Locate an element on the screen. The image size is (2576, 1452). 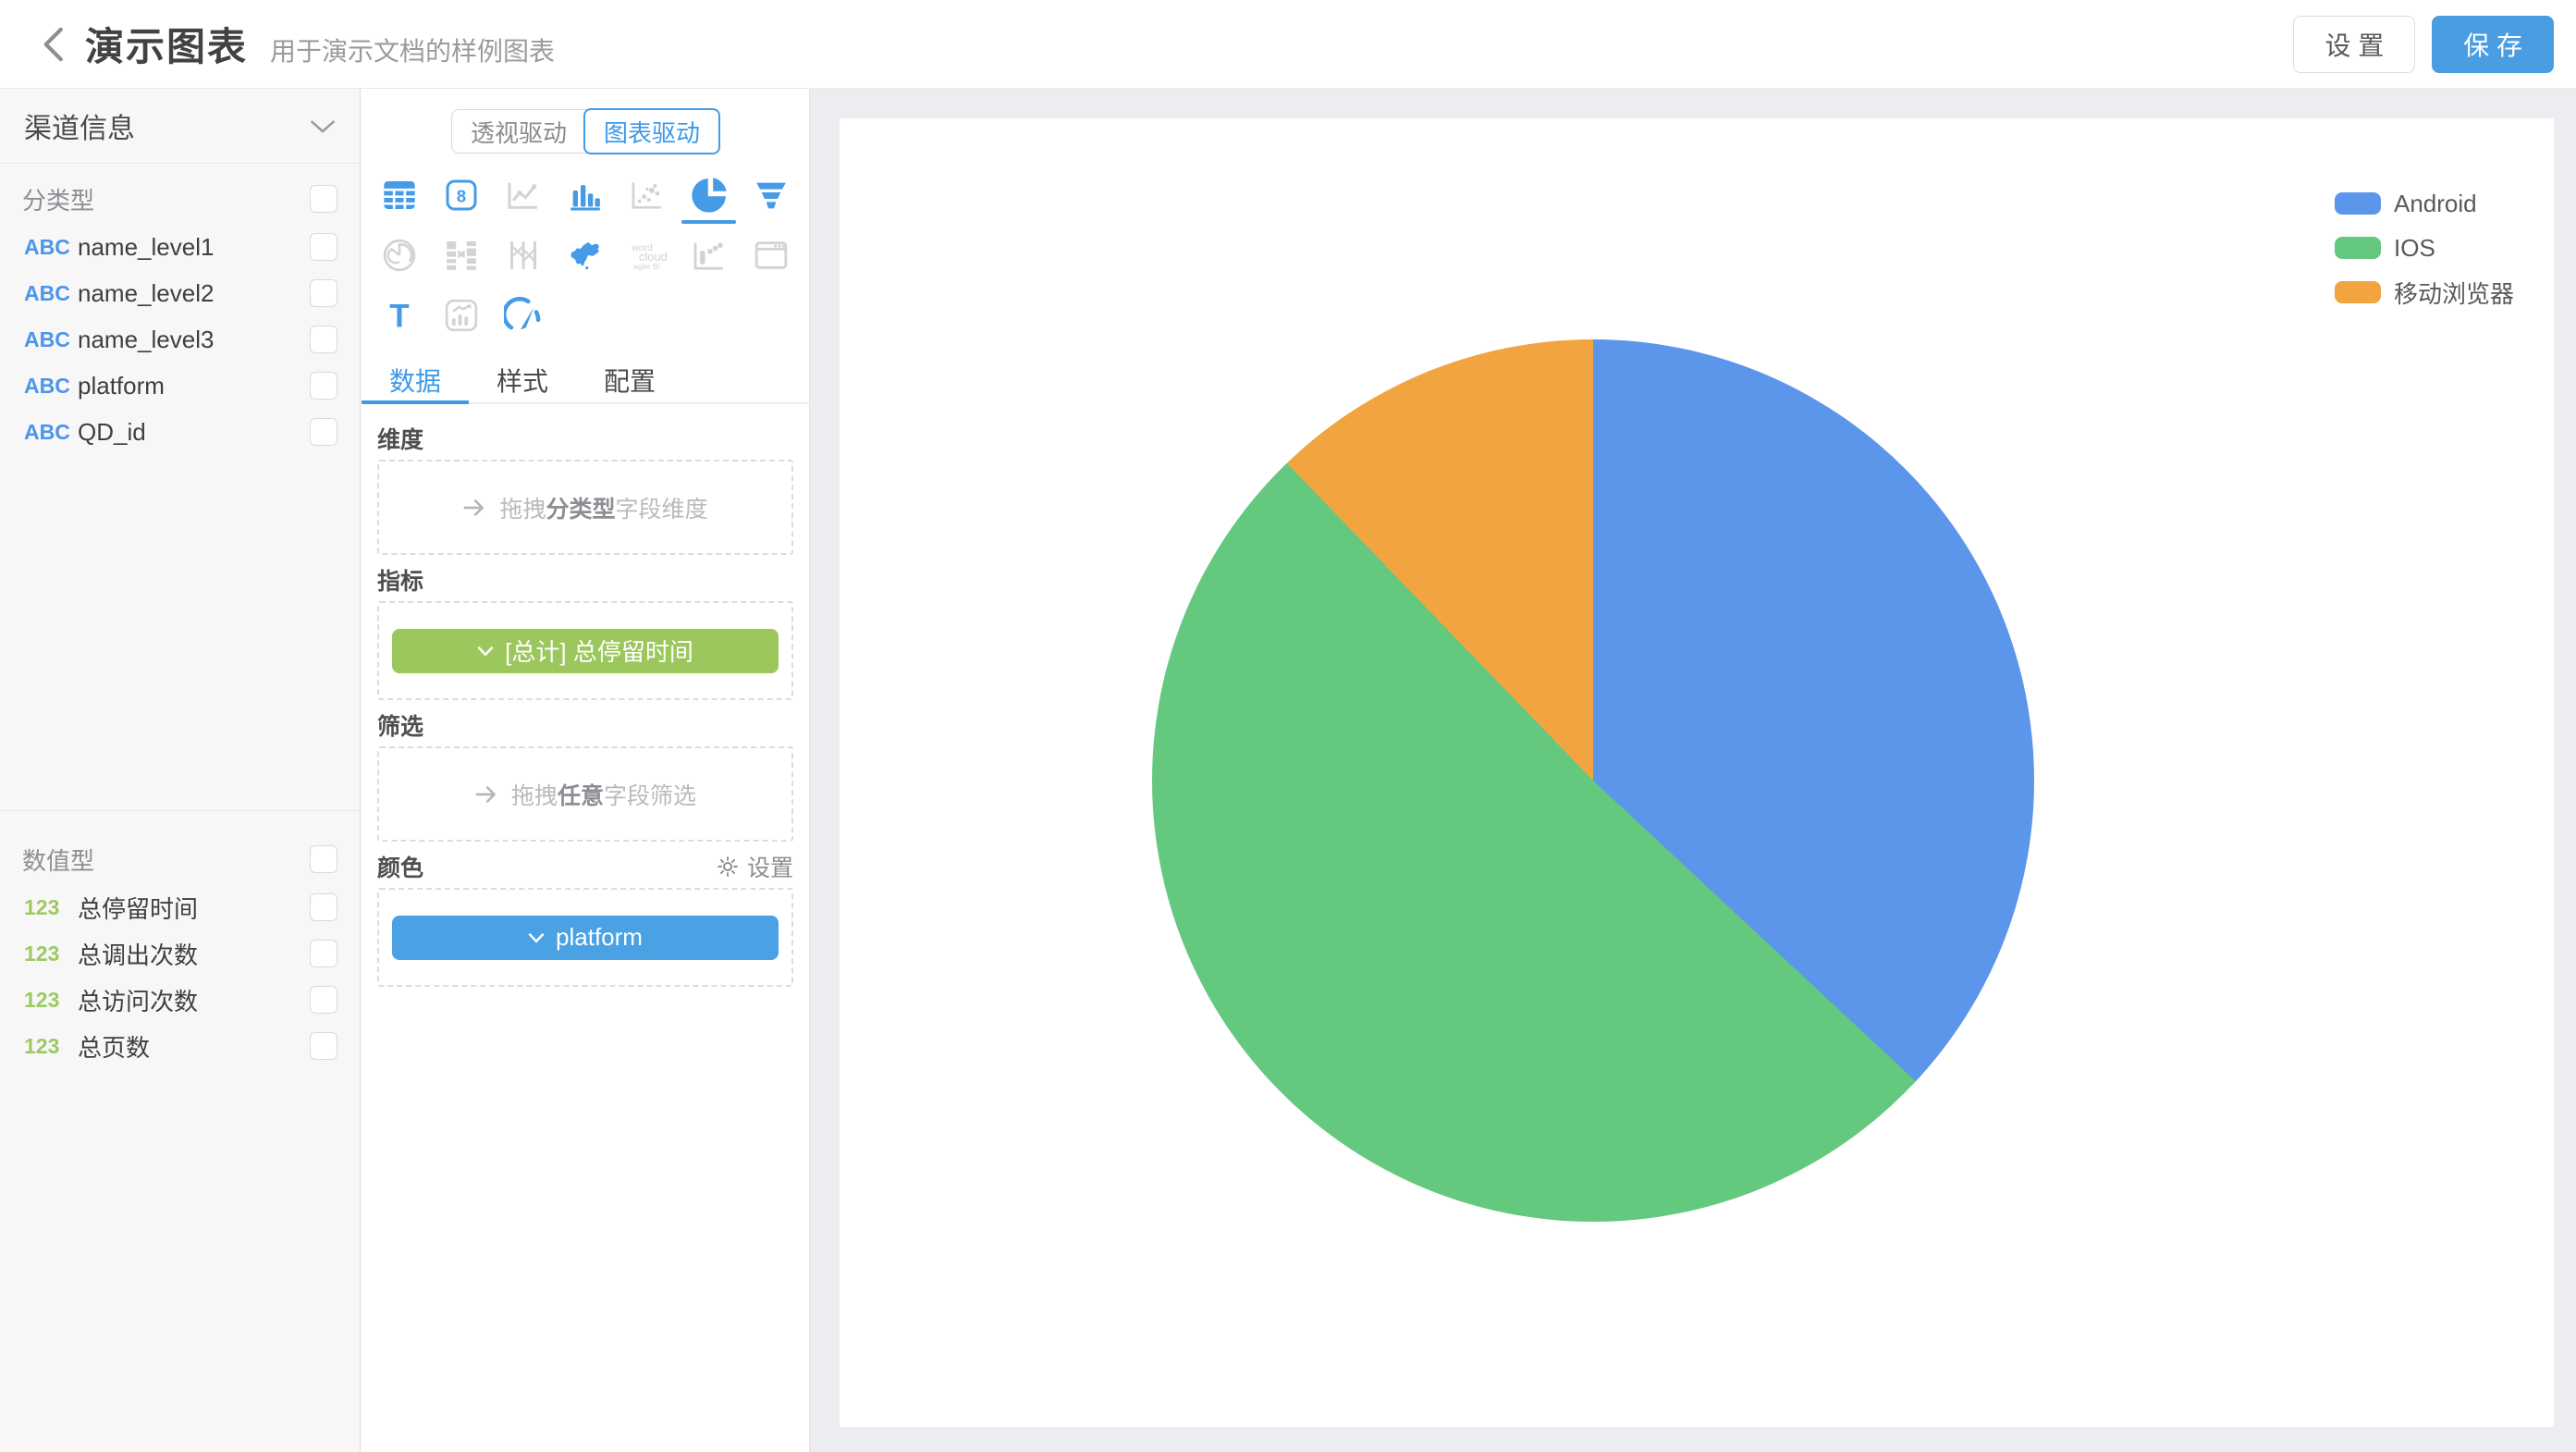
color-dropzone: platform is located at coordinates (585, 937).